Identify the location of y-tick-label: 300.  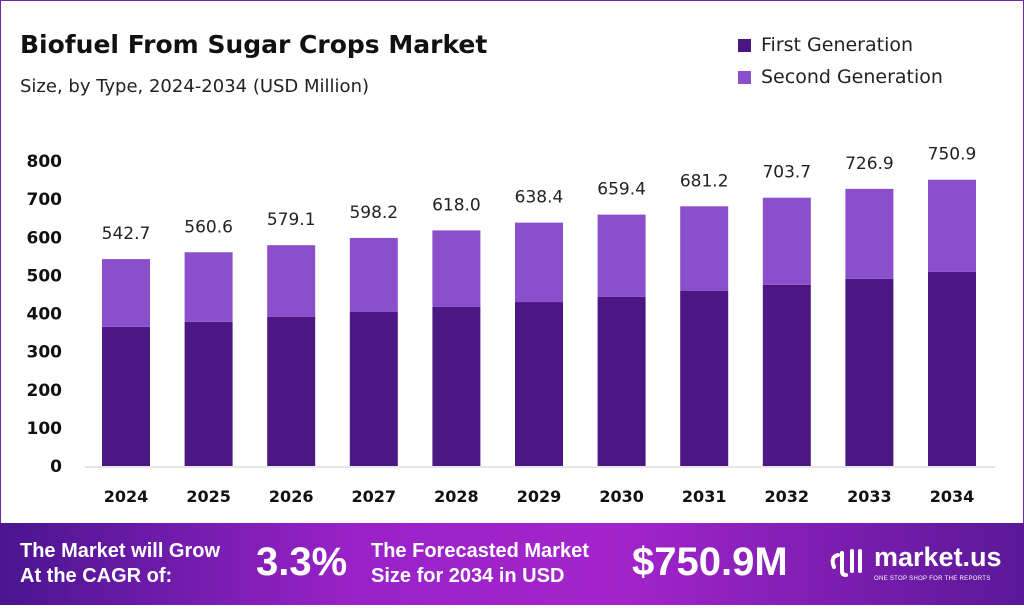
(45, 353).